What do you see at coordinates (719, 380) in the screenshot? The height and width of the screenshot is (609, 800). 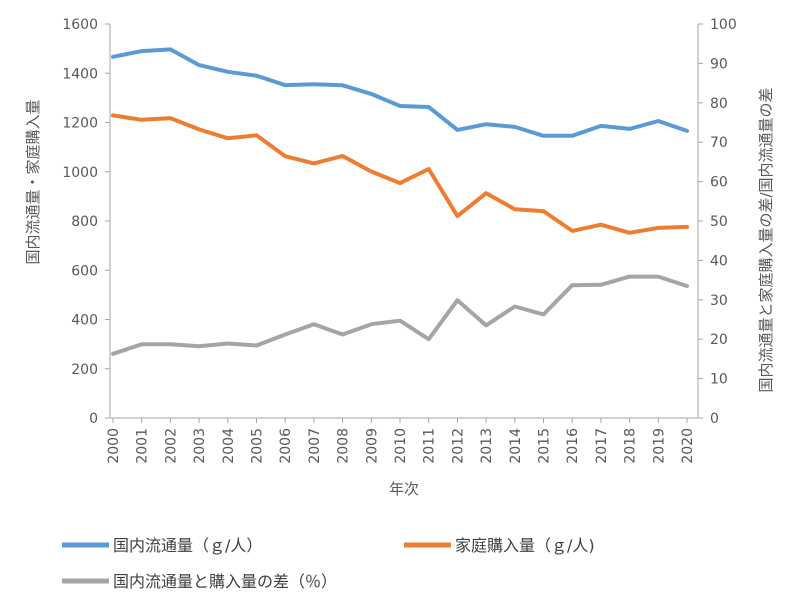 I see `right-y-tick-label: 10` at bounding box center [719, 380].